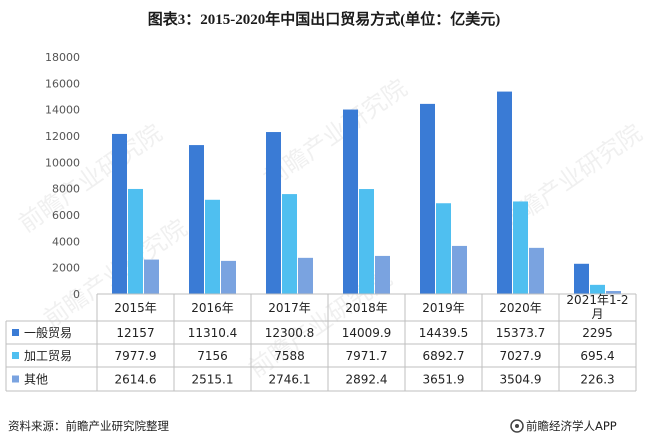  What do you see at coordinates (213, 380) in the screenshot?
I see `data-label: 2515.1` at bounding box center [213, 380].